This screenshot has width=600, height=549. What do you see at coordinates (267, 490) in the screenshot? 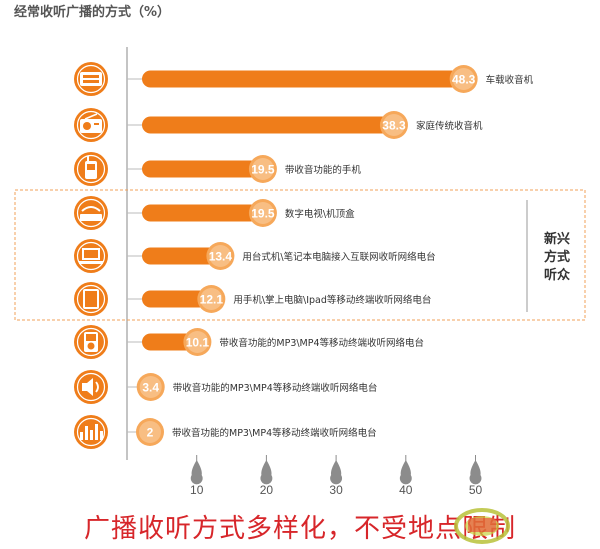
I see `x-tick-label: 20` at bounding box center [267, 490].